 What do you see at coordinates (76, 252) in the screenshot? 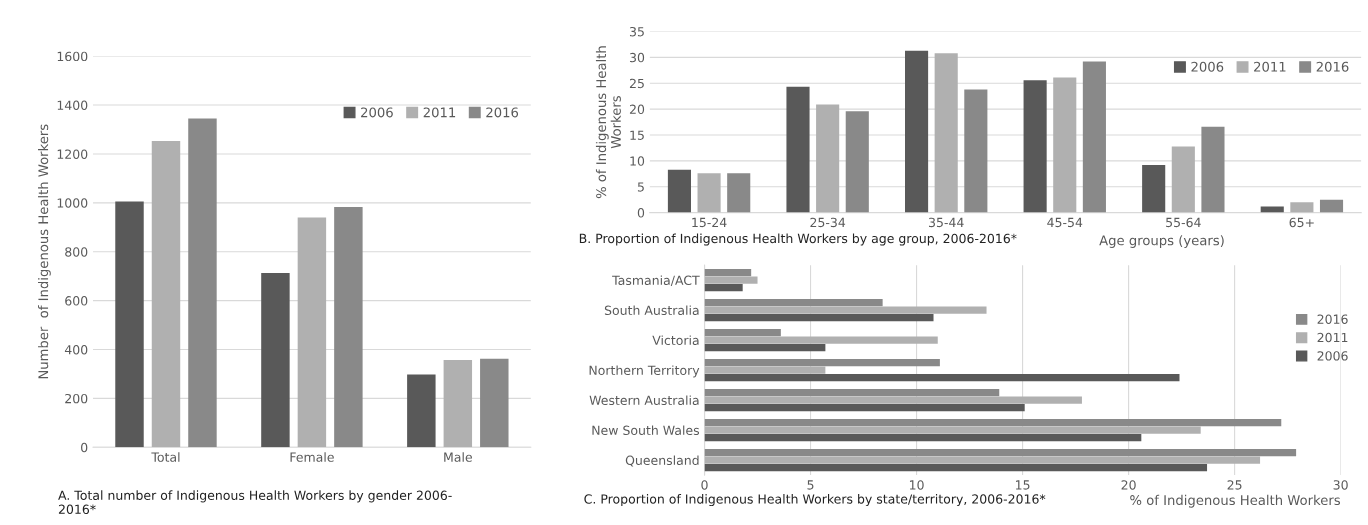
I see `y-tick-label: 800` at bounding box center [76, 252].